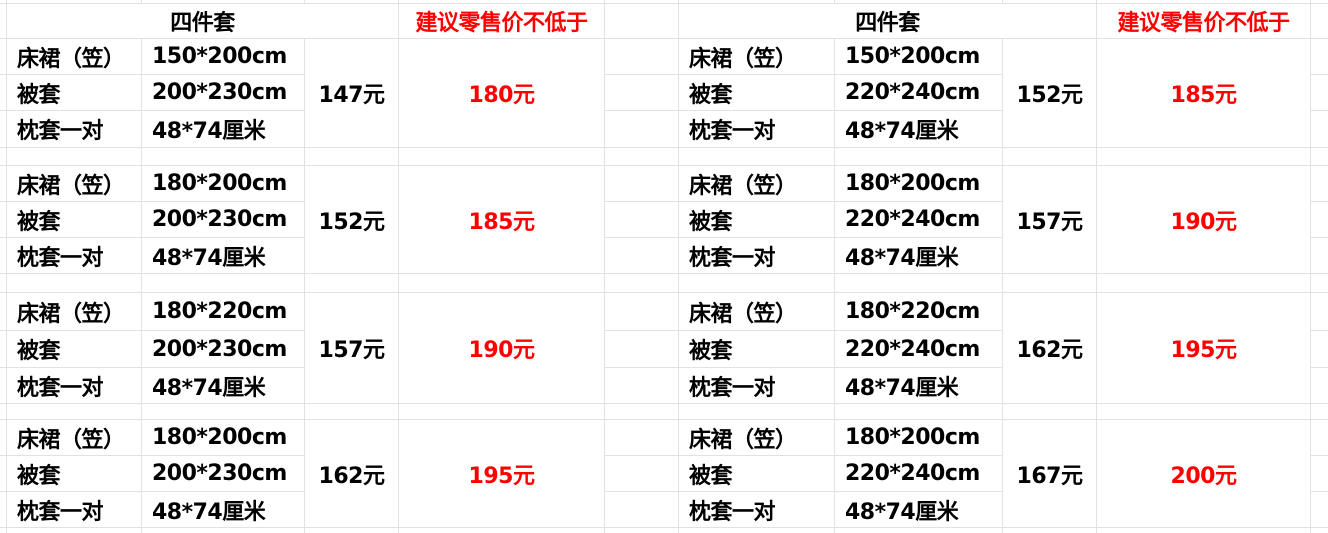 This screenshot has width=1328, height=533. I want to click on retail-price-cell-text: 185元, so click(501, 222).